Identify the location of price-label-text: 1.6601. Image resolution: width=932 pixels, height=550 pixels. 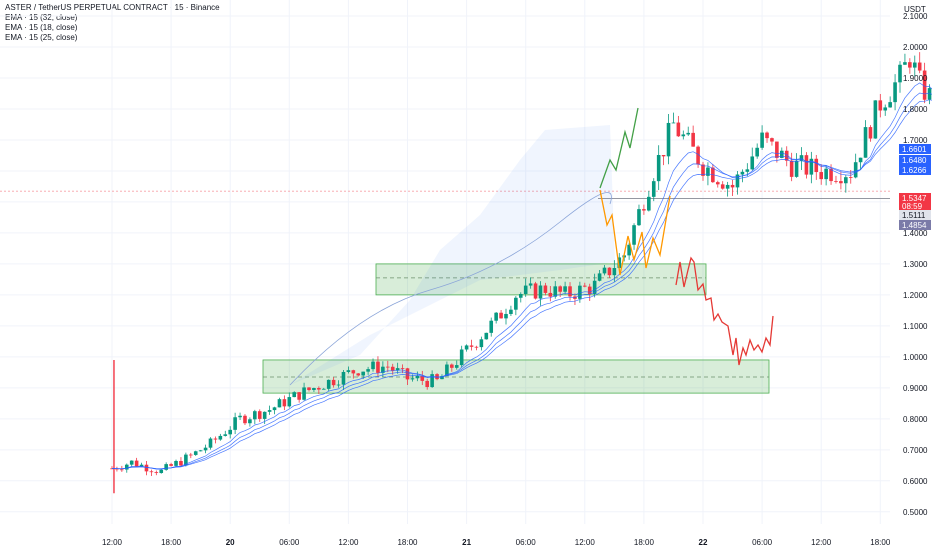
(914, 149).